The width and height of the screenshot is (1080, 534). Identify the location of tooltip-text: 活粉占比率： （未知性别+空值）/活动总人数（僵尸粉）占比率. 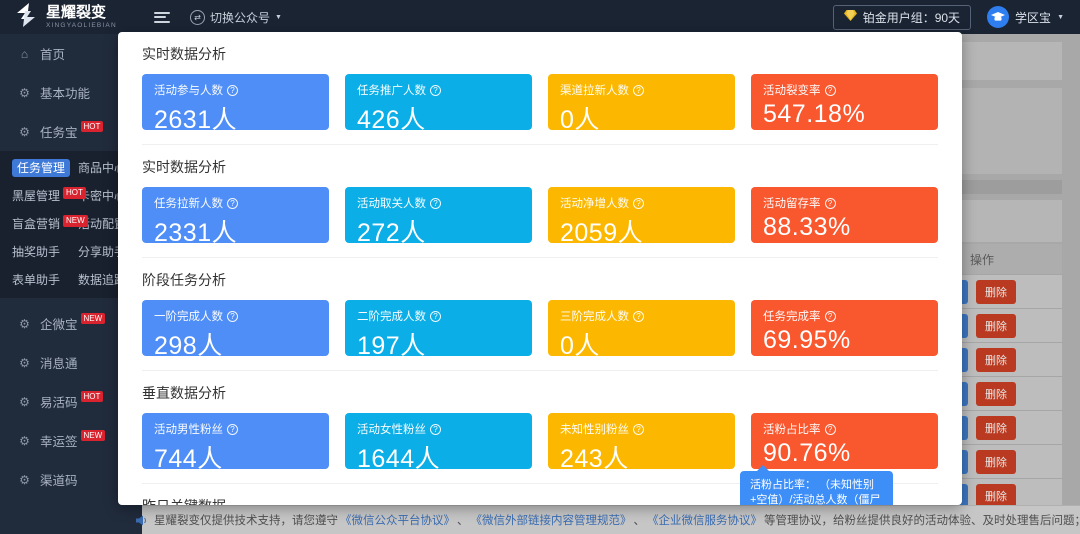
(815, 492).